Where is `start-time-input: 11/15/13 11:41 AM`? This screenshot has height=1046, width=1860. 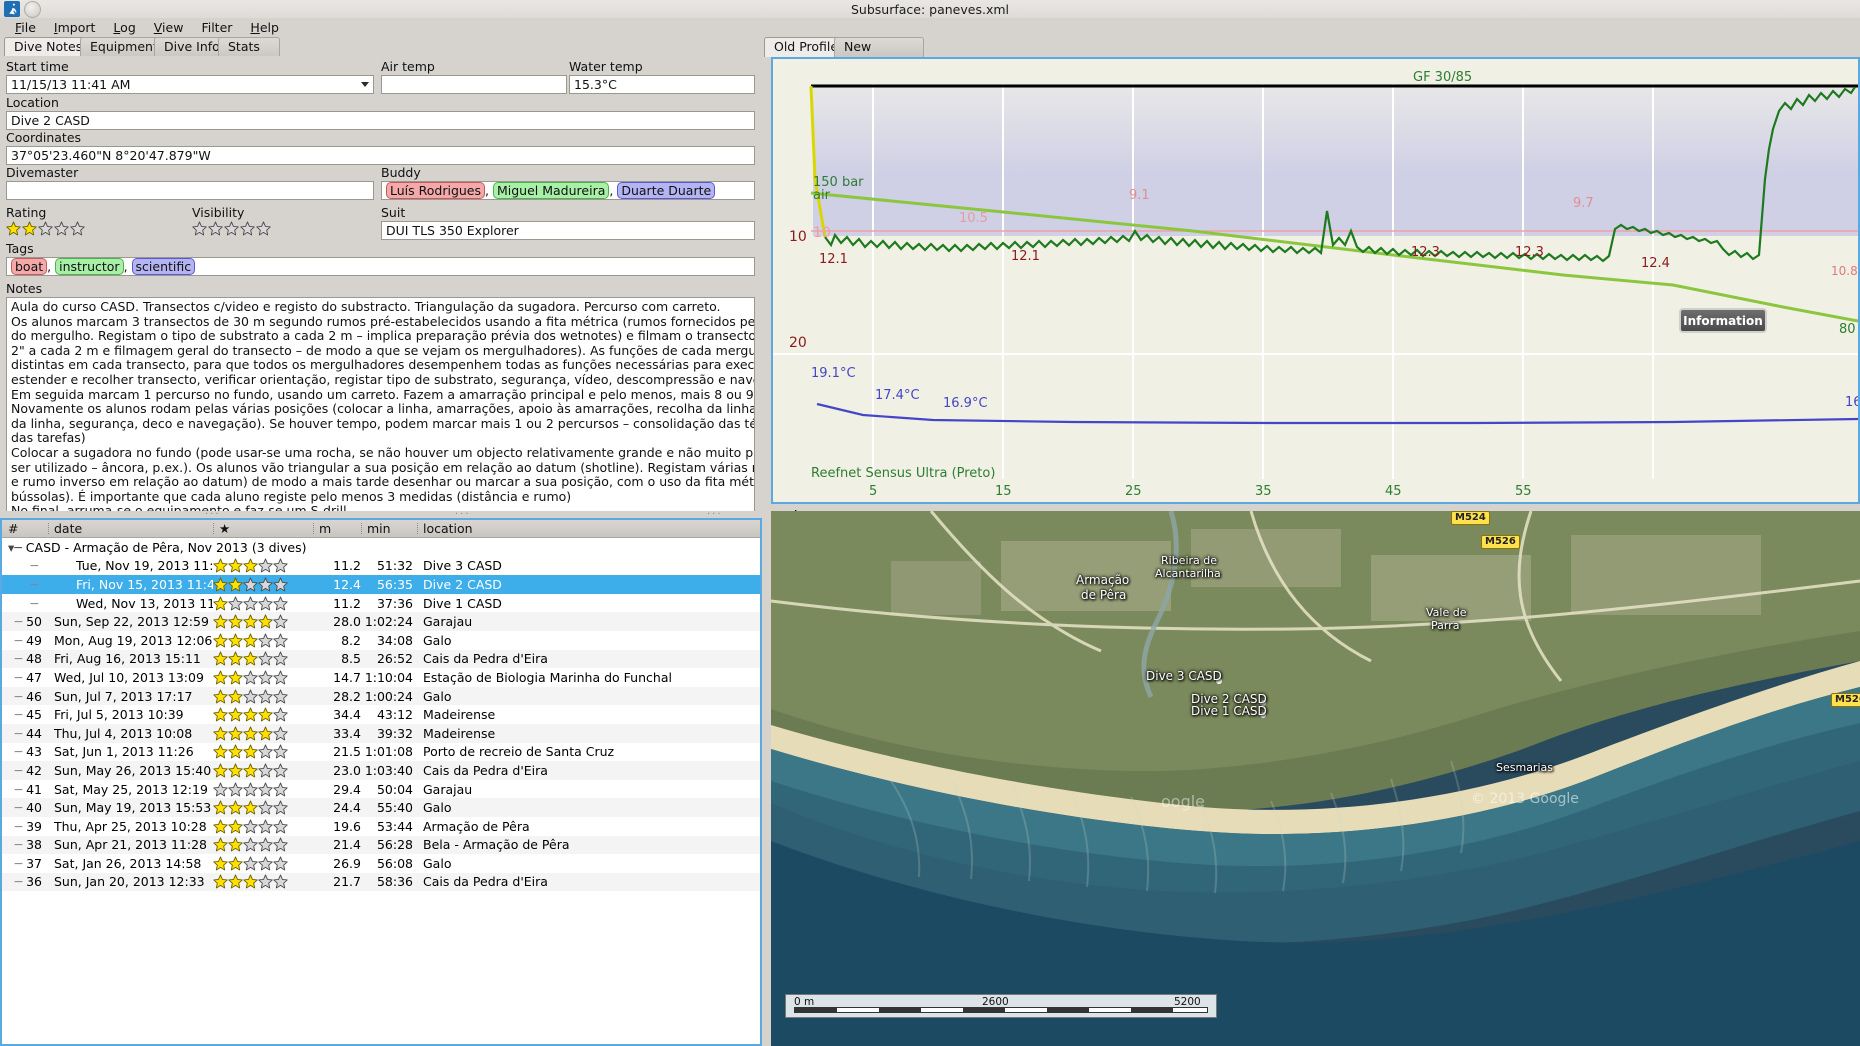
start-time-input: 11/15/13 11:41 AM is located at coordinates (190, 84).